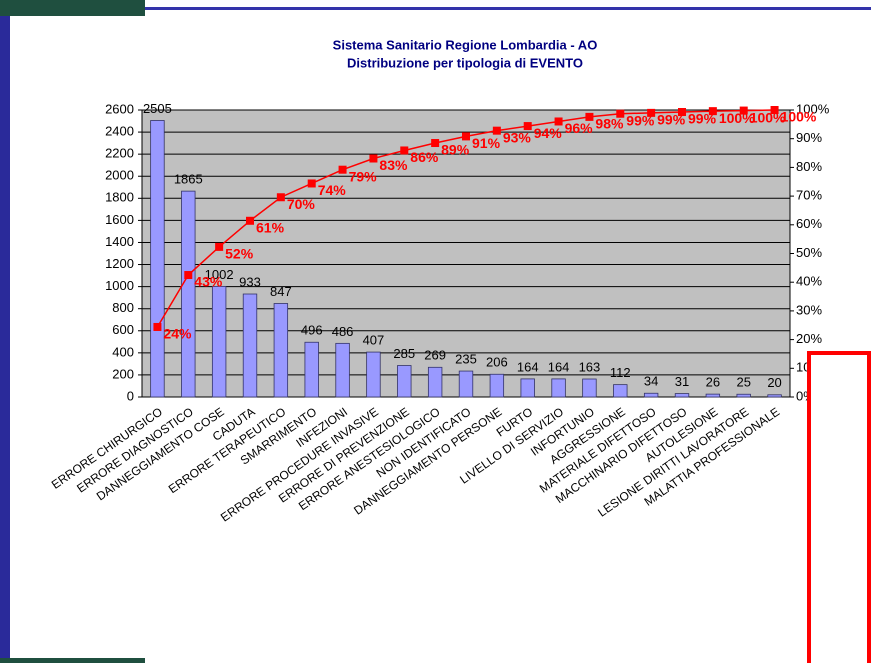  What do you see at coordinates (119, 197) in the screenshot?
I see `y-tick-label: 1800` at bounding box center [119, 197].